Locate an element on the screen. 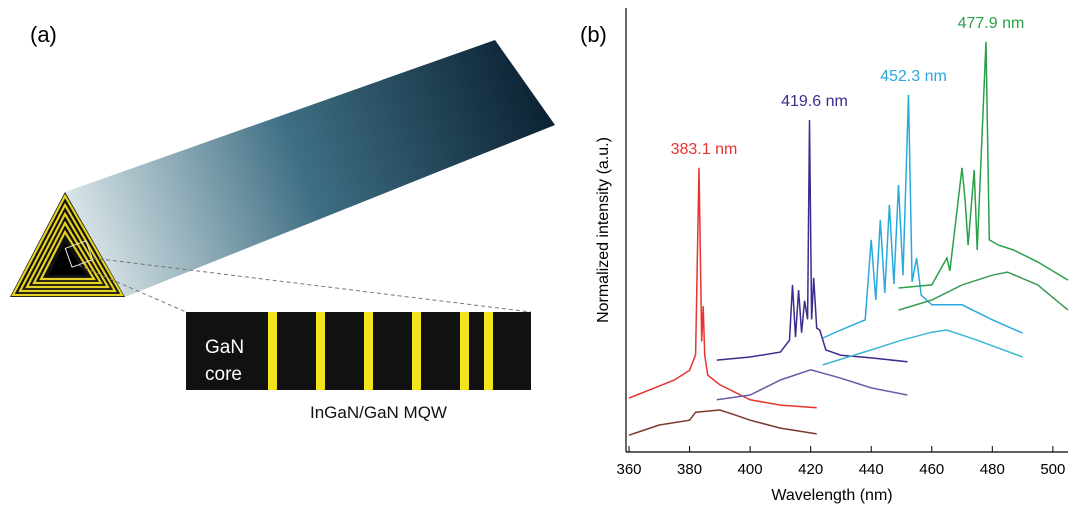 This screenshot has height=513, width=1071. x-tick-label: 500 is located at coordinates (1052, 469).